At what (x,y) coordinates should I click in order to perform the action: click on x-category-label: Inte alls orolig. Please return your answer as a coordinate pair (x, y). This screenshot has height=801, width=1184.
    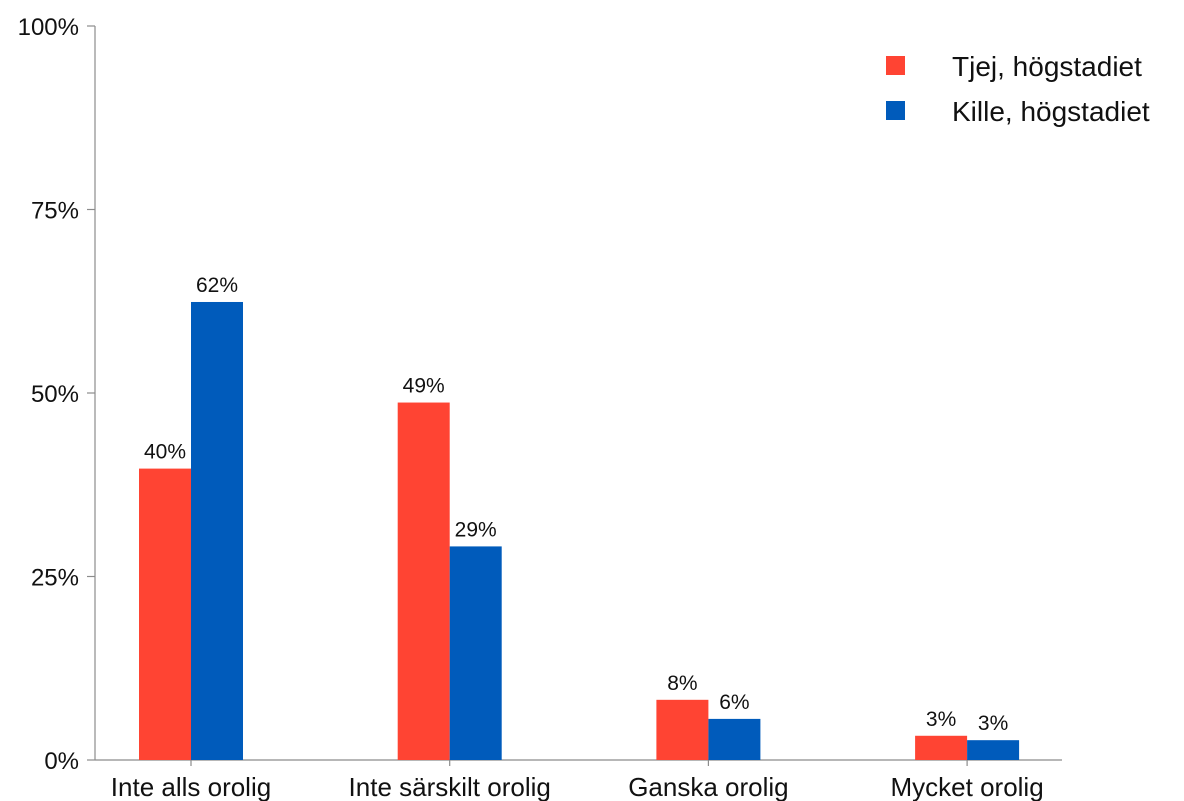
    Looking at the image, I should click on (191, 786).